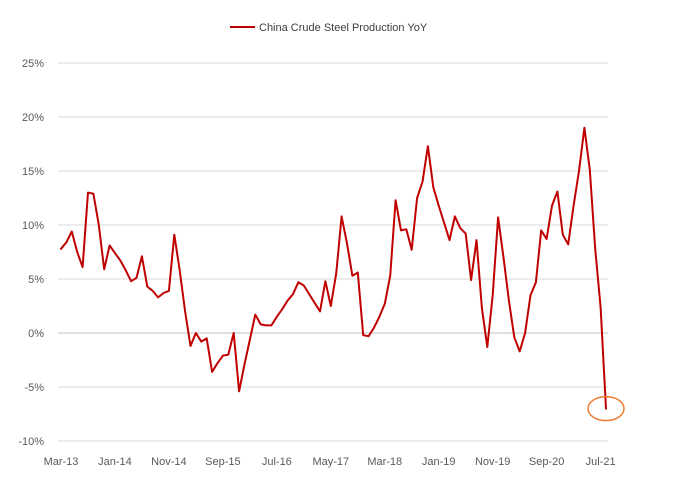 Image resolution: width=682 pixels, height=477 pixels. What do you see at coordinates (31, 442) in the screenshot?
I see `y-tick-label: -10%` at bounding box center [31, 442].